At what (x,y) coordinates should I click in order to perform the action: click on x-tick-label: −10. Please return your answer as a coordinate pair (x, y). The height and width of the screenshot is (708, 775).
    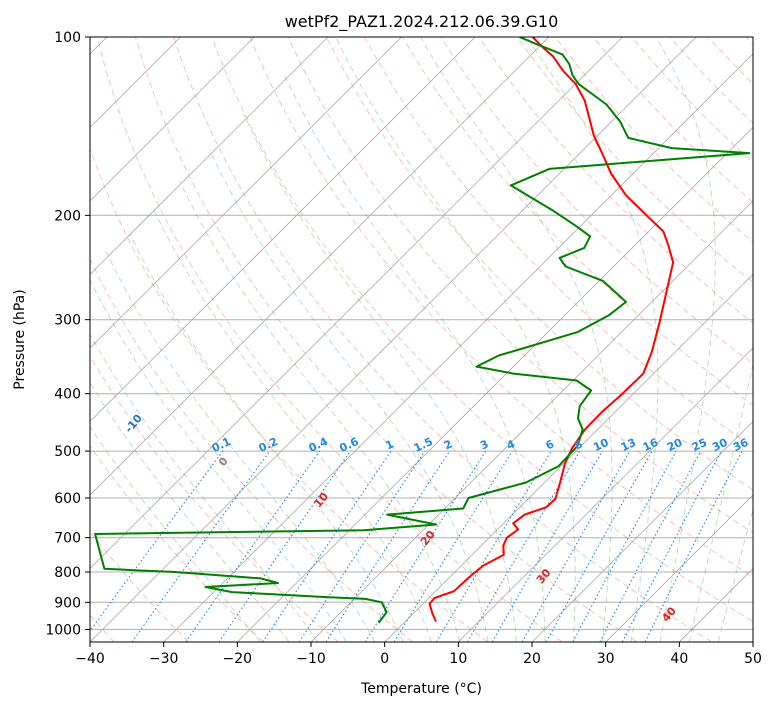
    Looking at the image, I should click on (311, 659).